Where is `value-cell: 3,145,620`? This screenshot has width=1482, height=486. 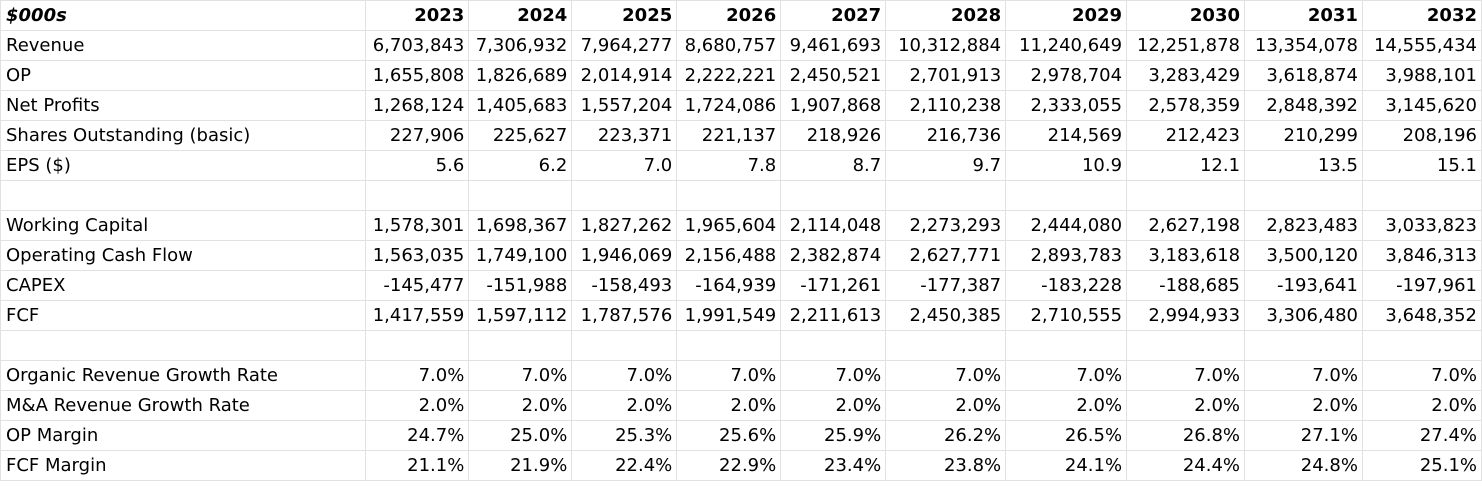 value-cell: 3,145,620 is located at coordinates (1421, 105).